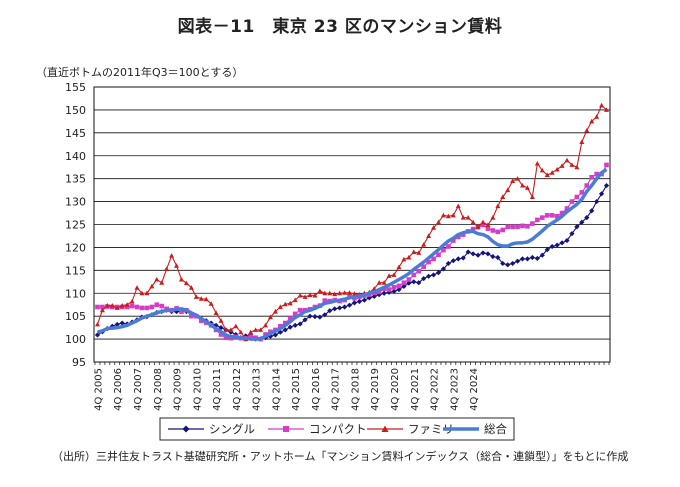 This screenshot has height=487, width=680. I want to click on x-tick-label: 4Q 2007, so click(138, 389).